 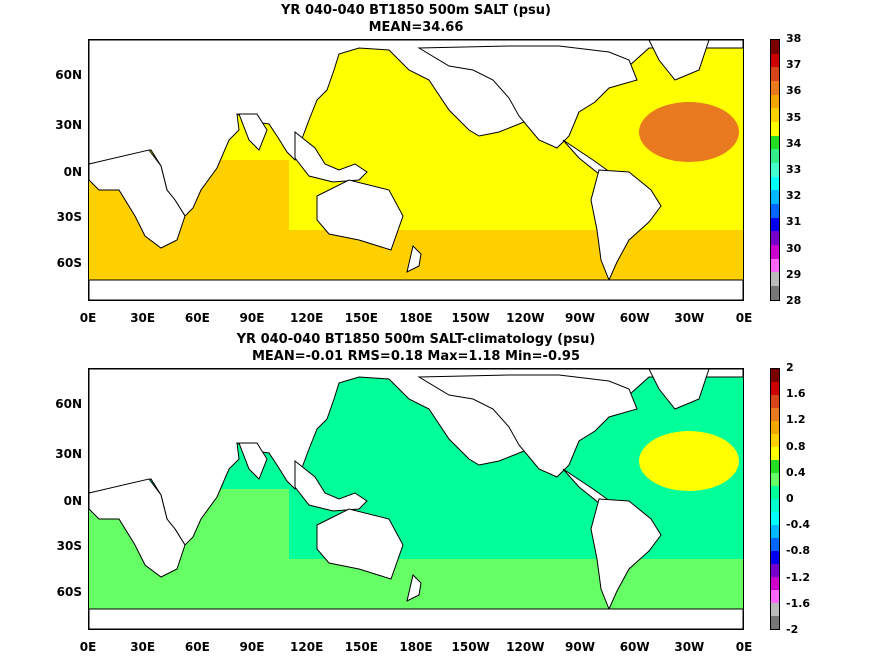 I want to click on lon-label: 120W, so click(x=525, y=647).